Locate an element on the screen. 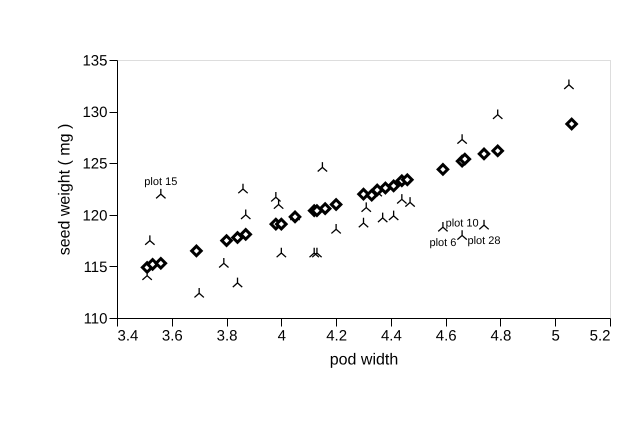 This screenshot has height=428, width=621. annotation: plot 6 is located at coordinates (442, 243).